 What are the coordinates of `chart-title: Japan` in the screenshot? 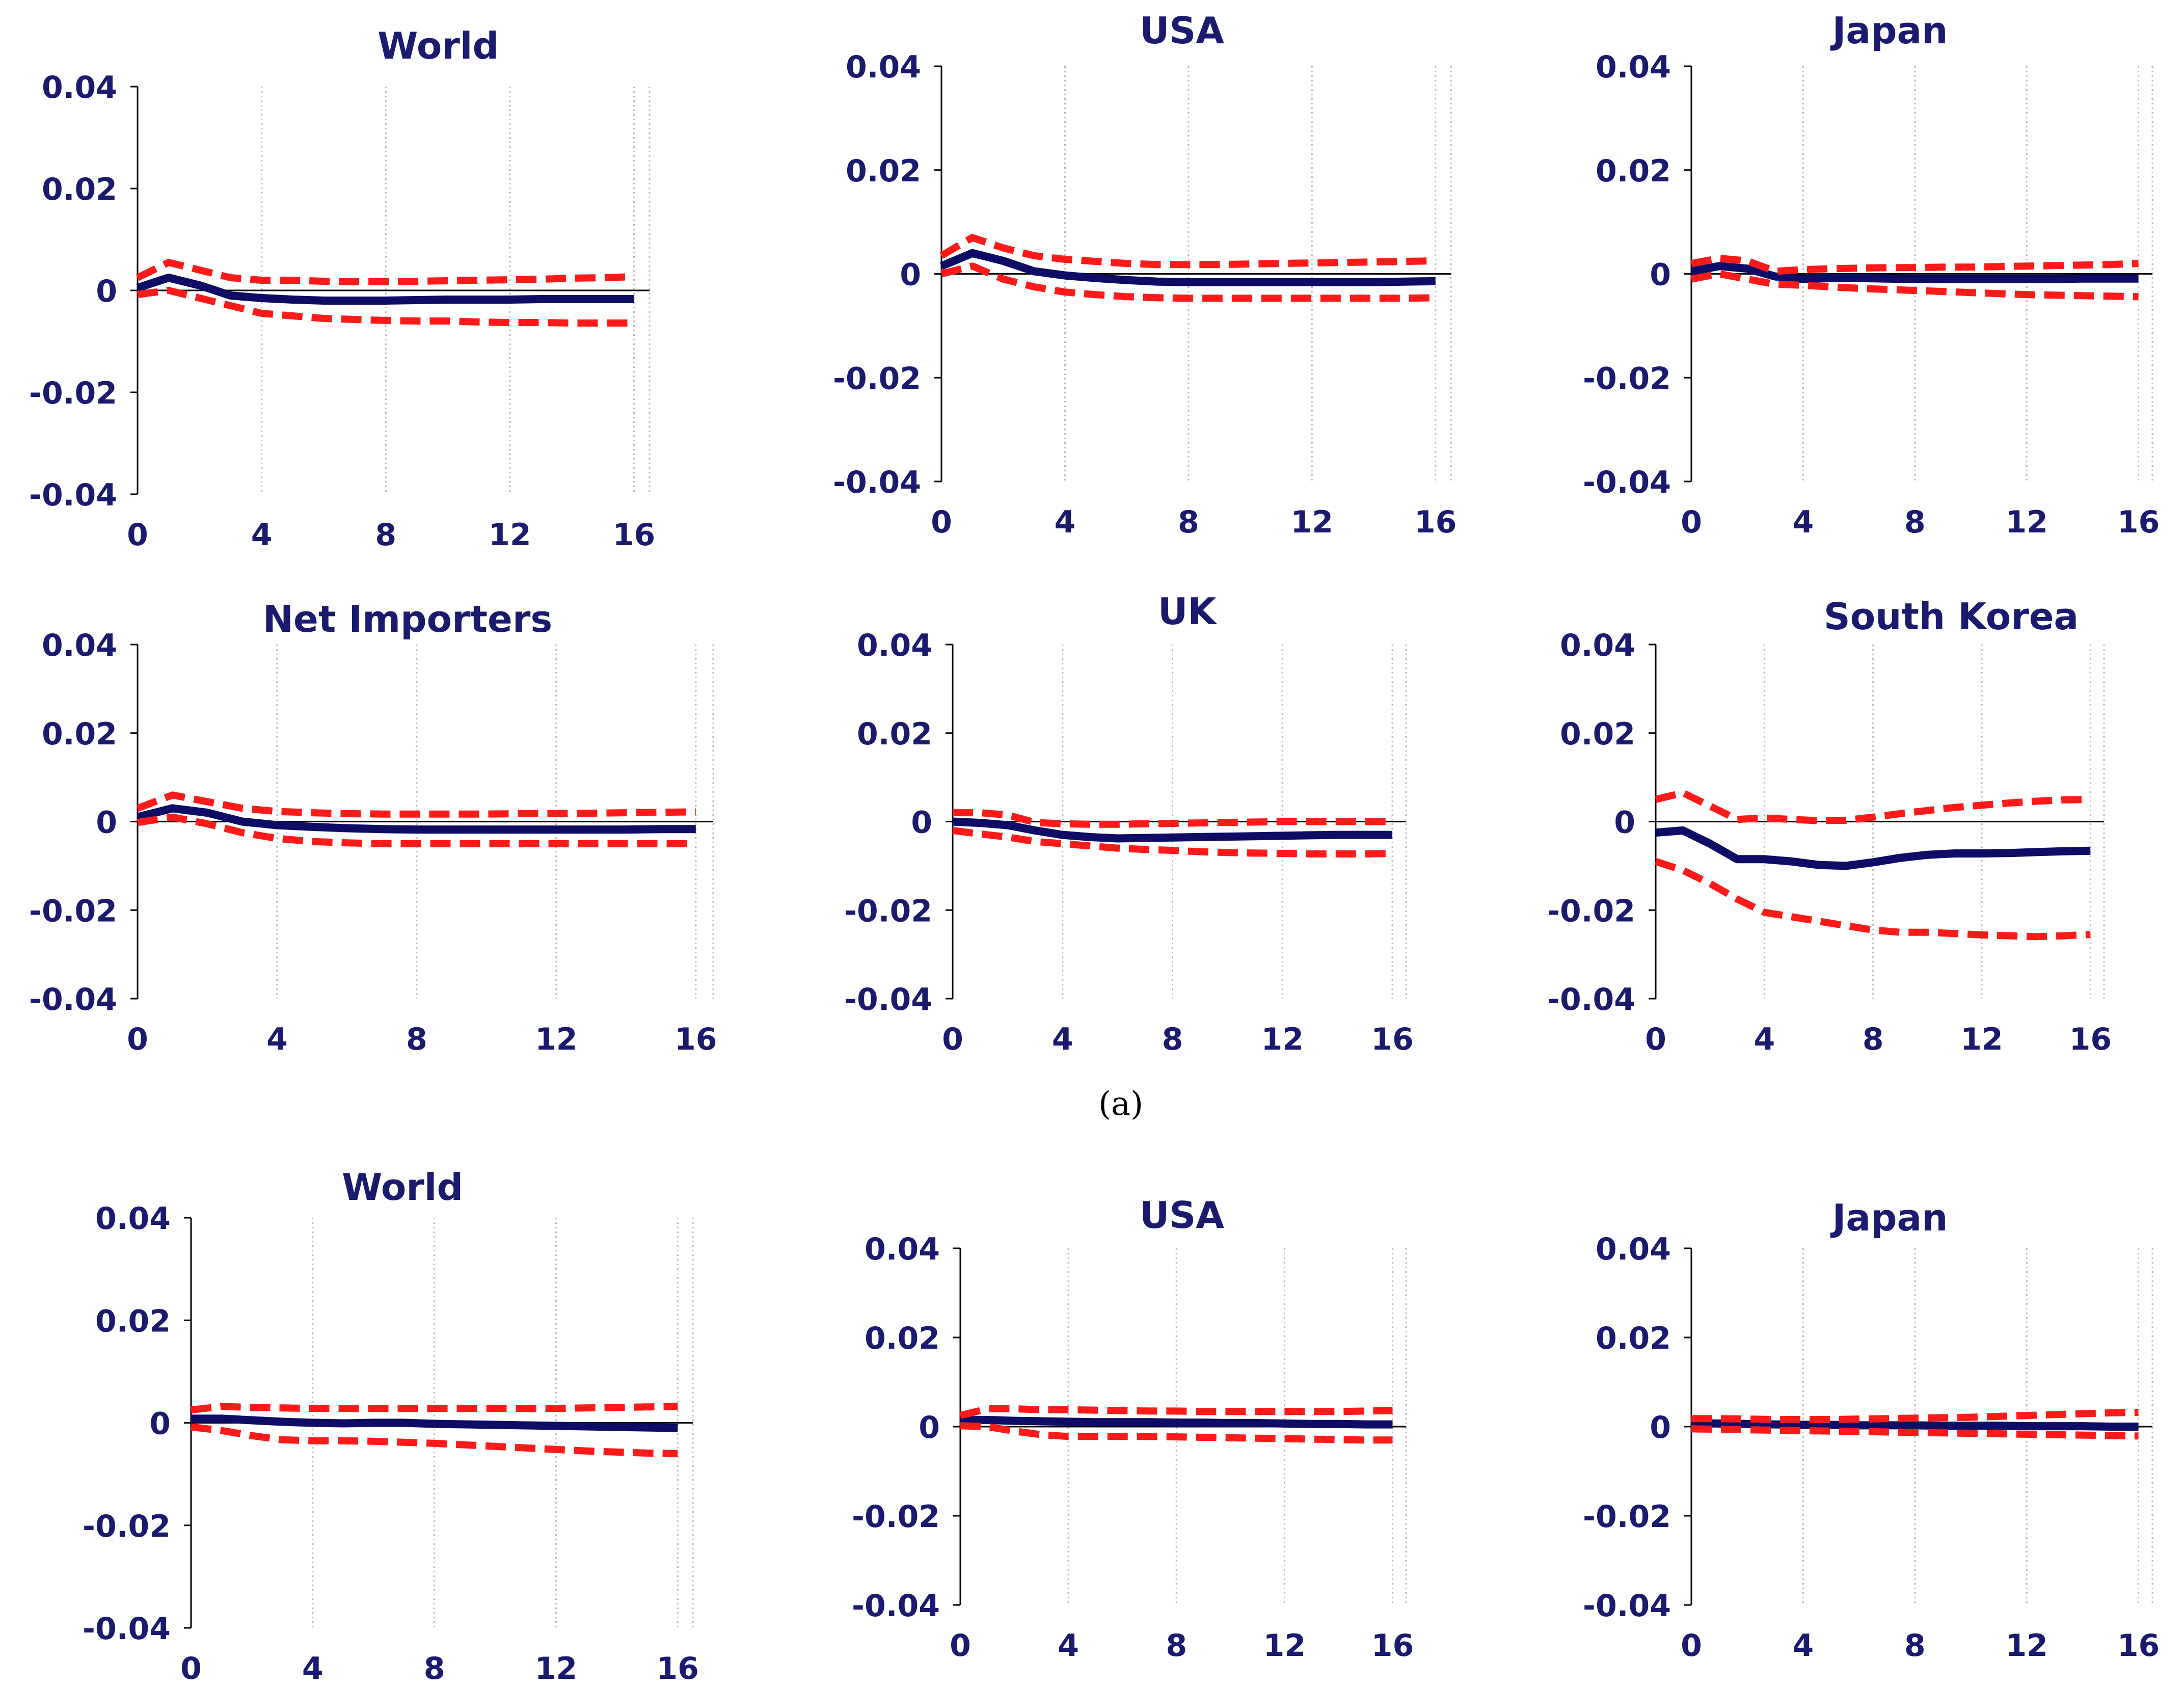 It's located at (1889, 30).